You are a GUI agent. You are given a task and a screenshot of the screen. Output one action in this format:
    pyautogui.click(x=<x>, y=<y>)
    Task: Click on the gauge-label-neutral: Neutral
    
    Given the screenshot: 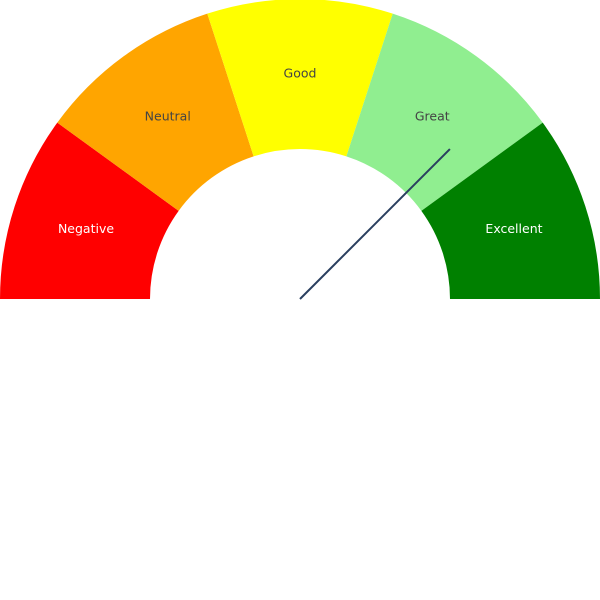 What is the action you would take?
    pyautogui.click(x=168, y=115)
    